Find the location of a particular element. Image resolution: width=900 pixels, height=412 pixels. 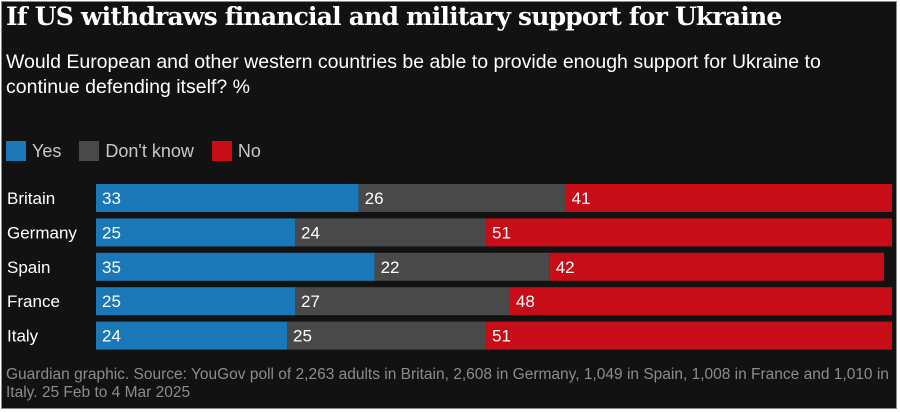

legend-label-dont-know: Don't know is located at coordinates (149, 150).